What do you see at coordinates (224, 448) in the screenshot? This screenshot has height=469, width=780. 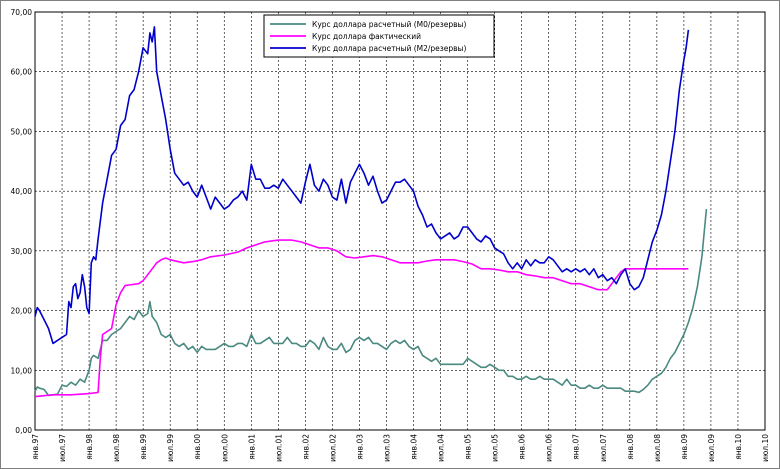 I see `x-tick-label: июл.00` at bounding box center [224, 448].